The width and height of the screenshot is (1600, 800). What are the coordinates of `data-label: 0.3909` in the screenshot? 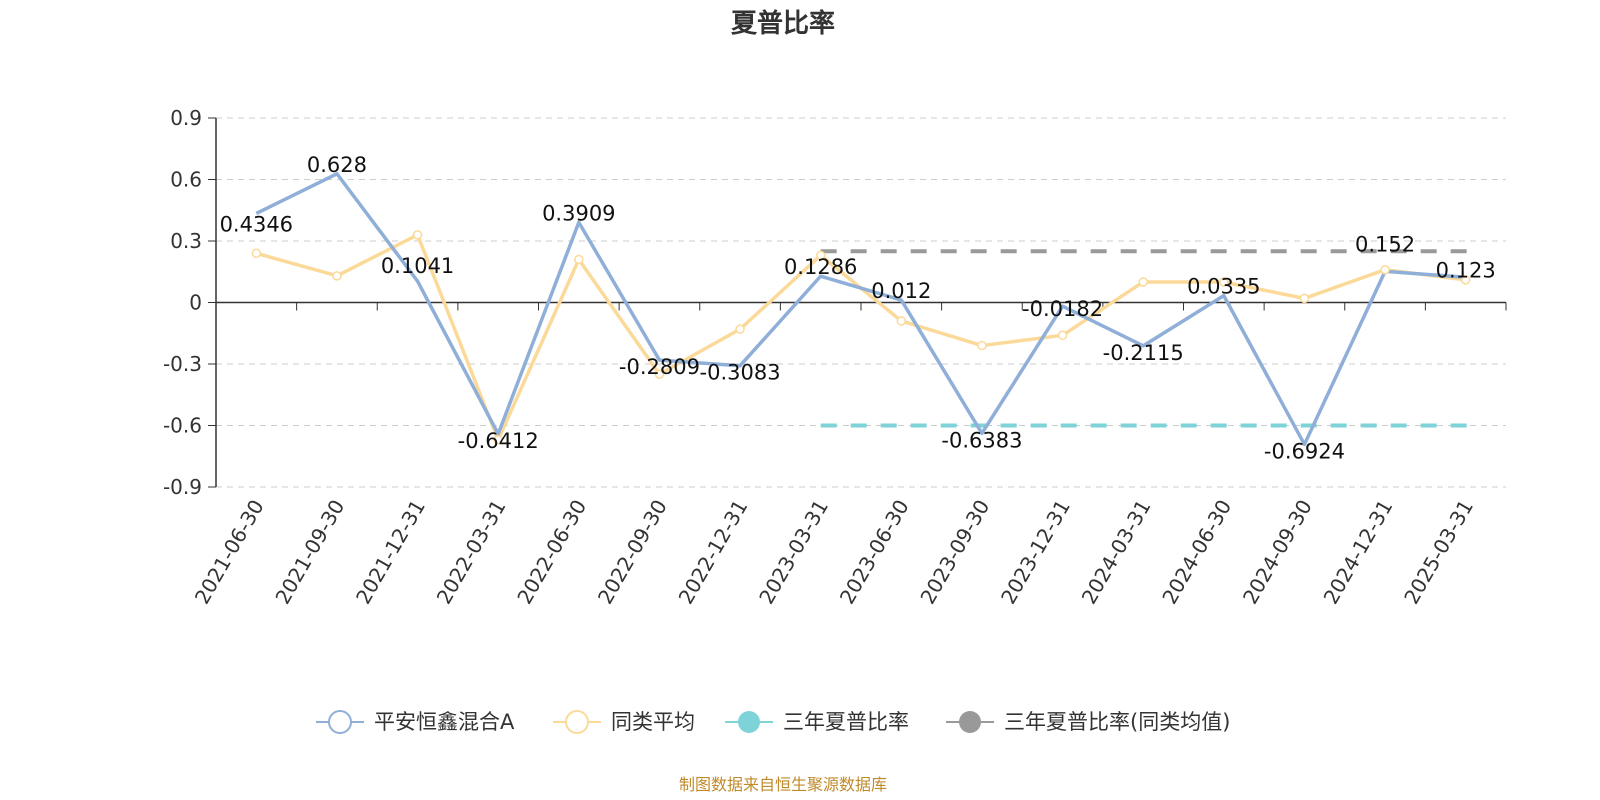 It's located at (578, 213).